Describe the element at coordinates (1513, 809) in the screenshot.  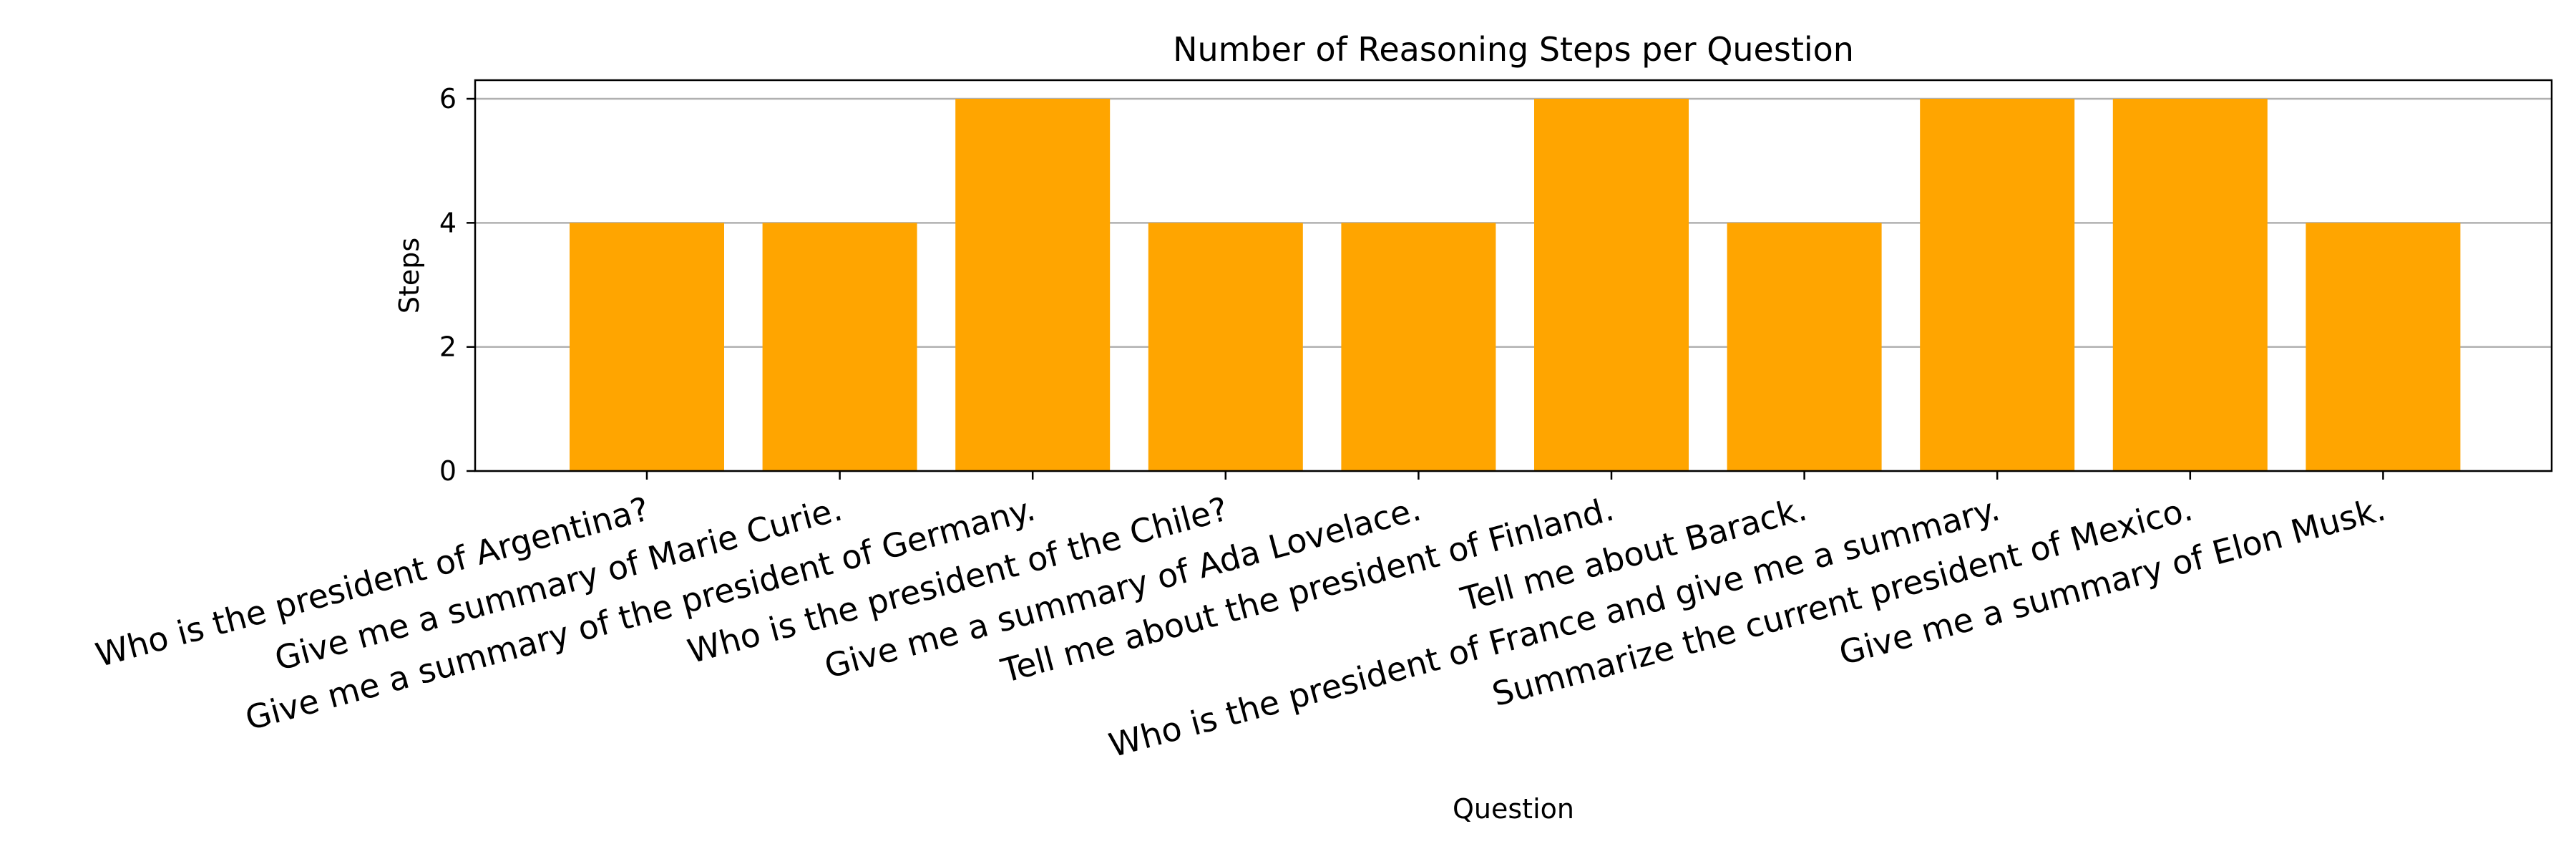
I see `x-axis-label: Question` at that location.